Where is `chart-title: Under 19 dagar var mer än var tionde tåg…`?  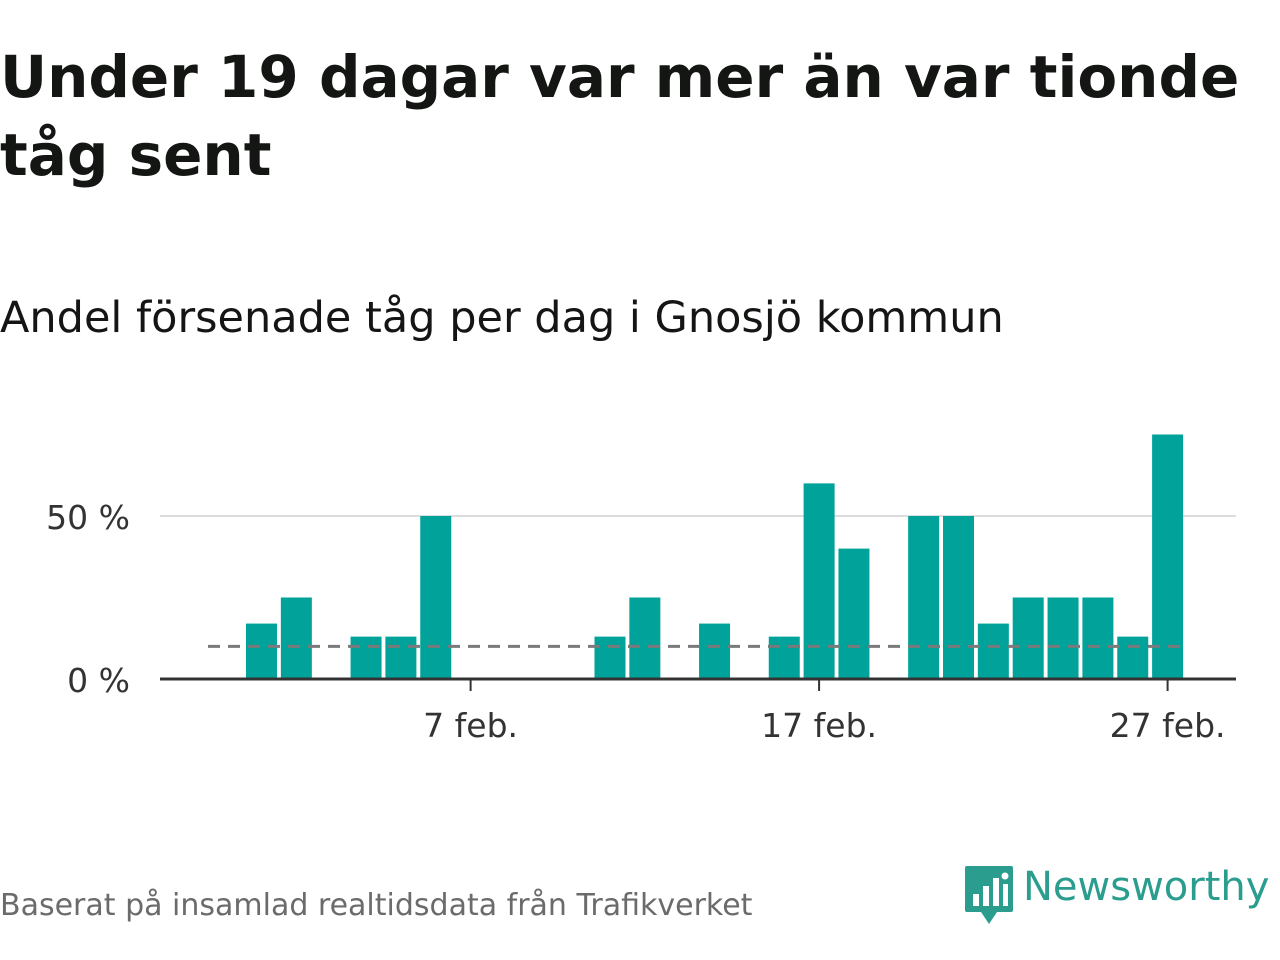
chart-title: Under 19 dagar var mer än var tionde tåg… is located at coordinates (620, 116).